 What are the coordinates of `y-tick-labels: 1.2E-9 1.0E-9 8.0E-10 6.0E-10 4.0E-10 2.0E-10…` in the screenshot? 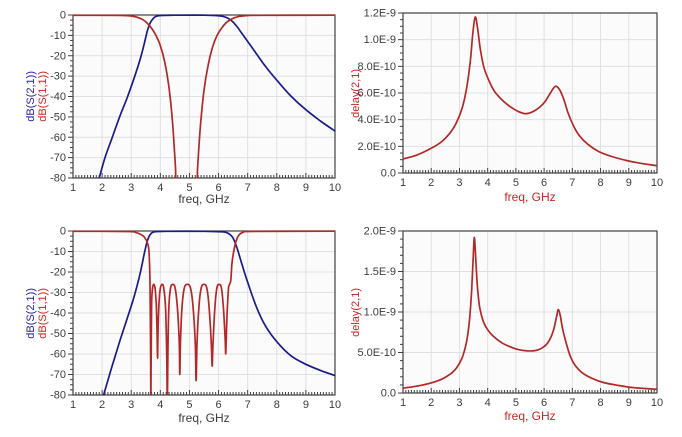 It's located at (376, 94).